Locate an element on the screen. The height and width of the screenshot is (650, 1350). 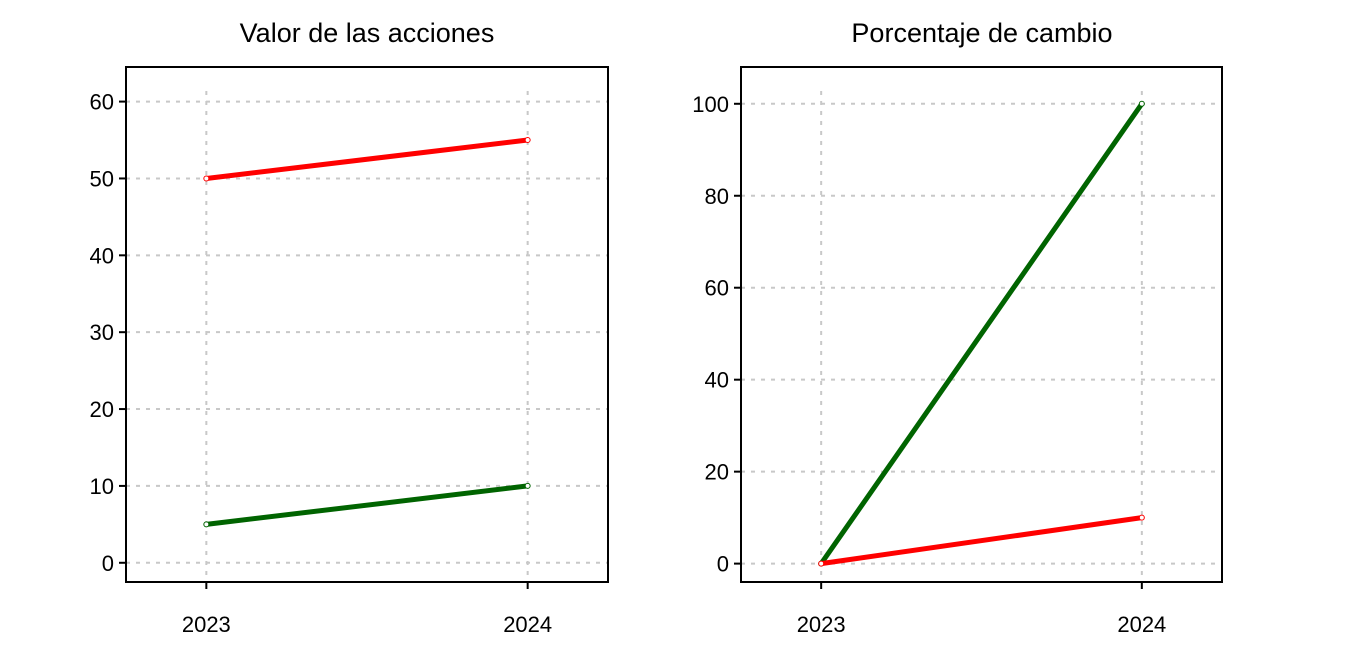
y-tick-label: 50 is located at coordinates (102, 178).